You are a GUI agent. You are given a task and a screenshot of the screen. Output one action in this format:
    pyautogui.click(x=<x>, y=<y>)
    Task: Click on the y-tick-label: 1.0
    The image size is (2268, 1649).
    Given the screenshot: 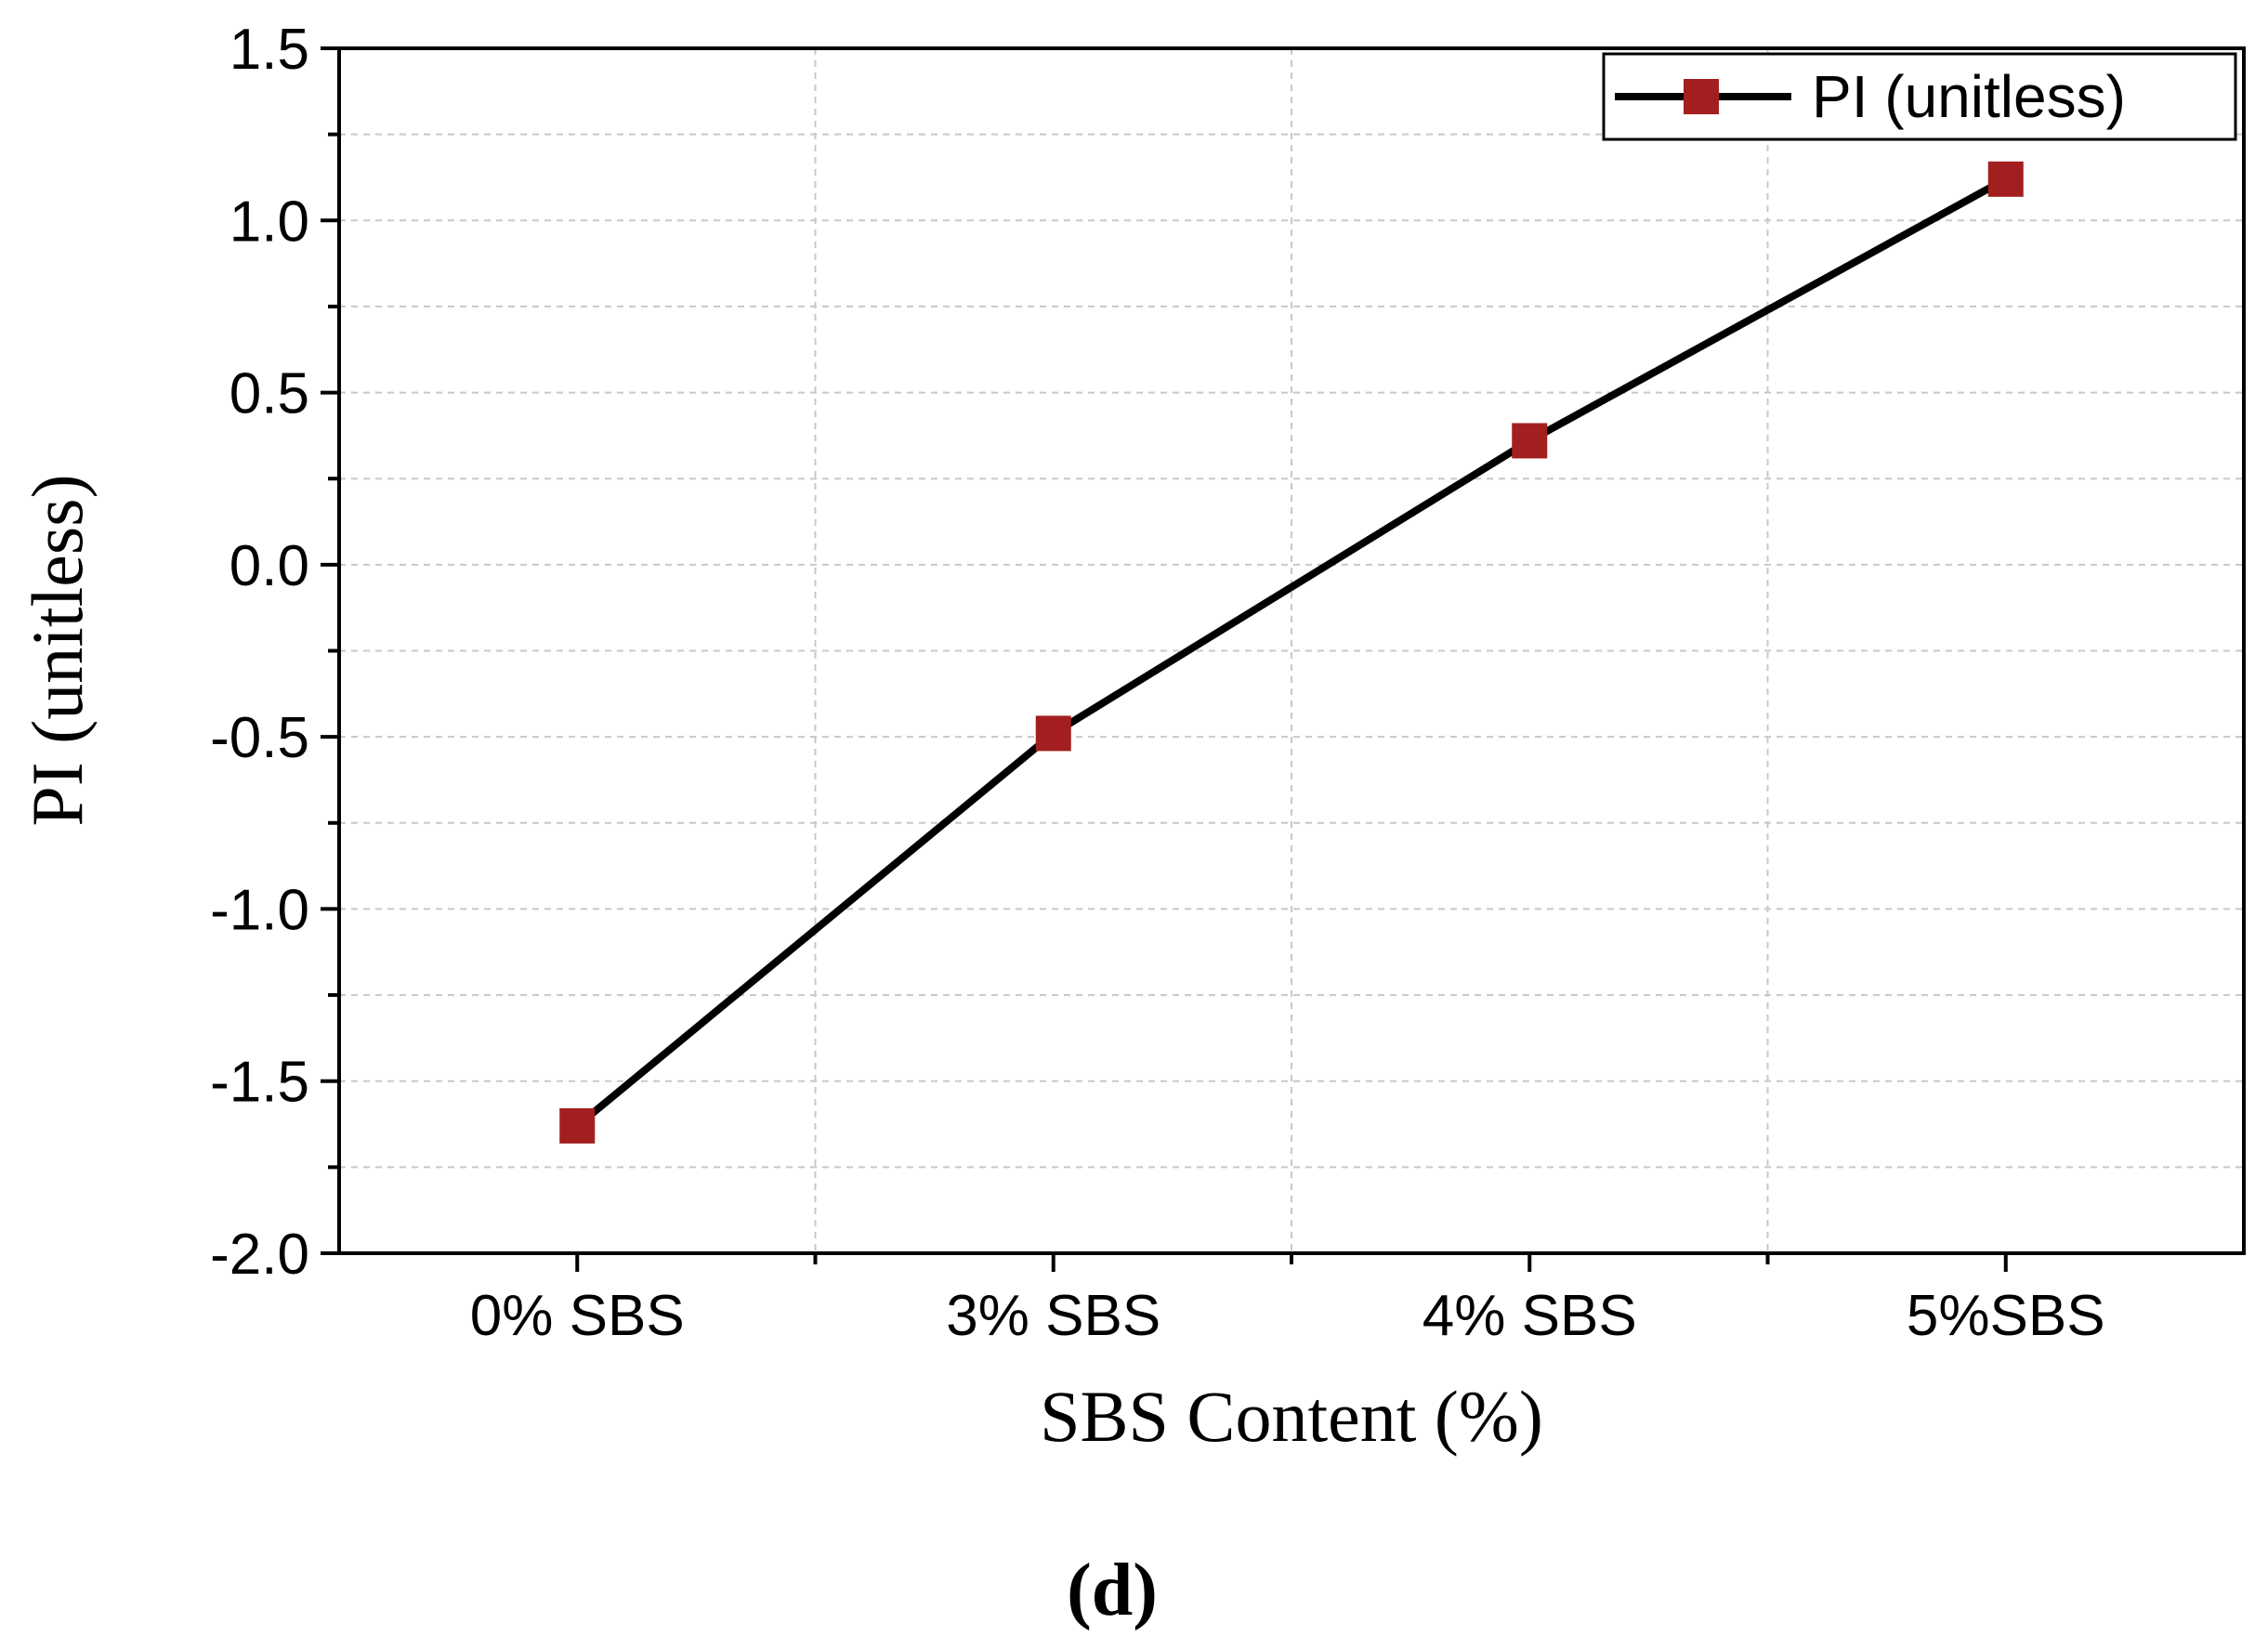 What is the action you would take?
    pyautogui.click(x=269, y=222)
    